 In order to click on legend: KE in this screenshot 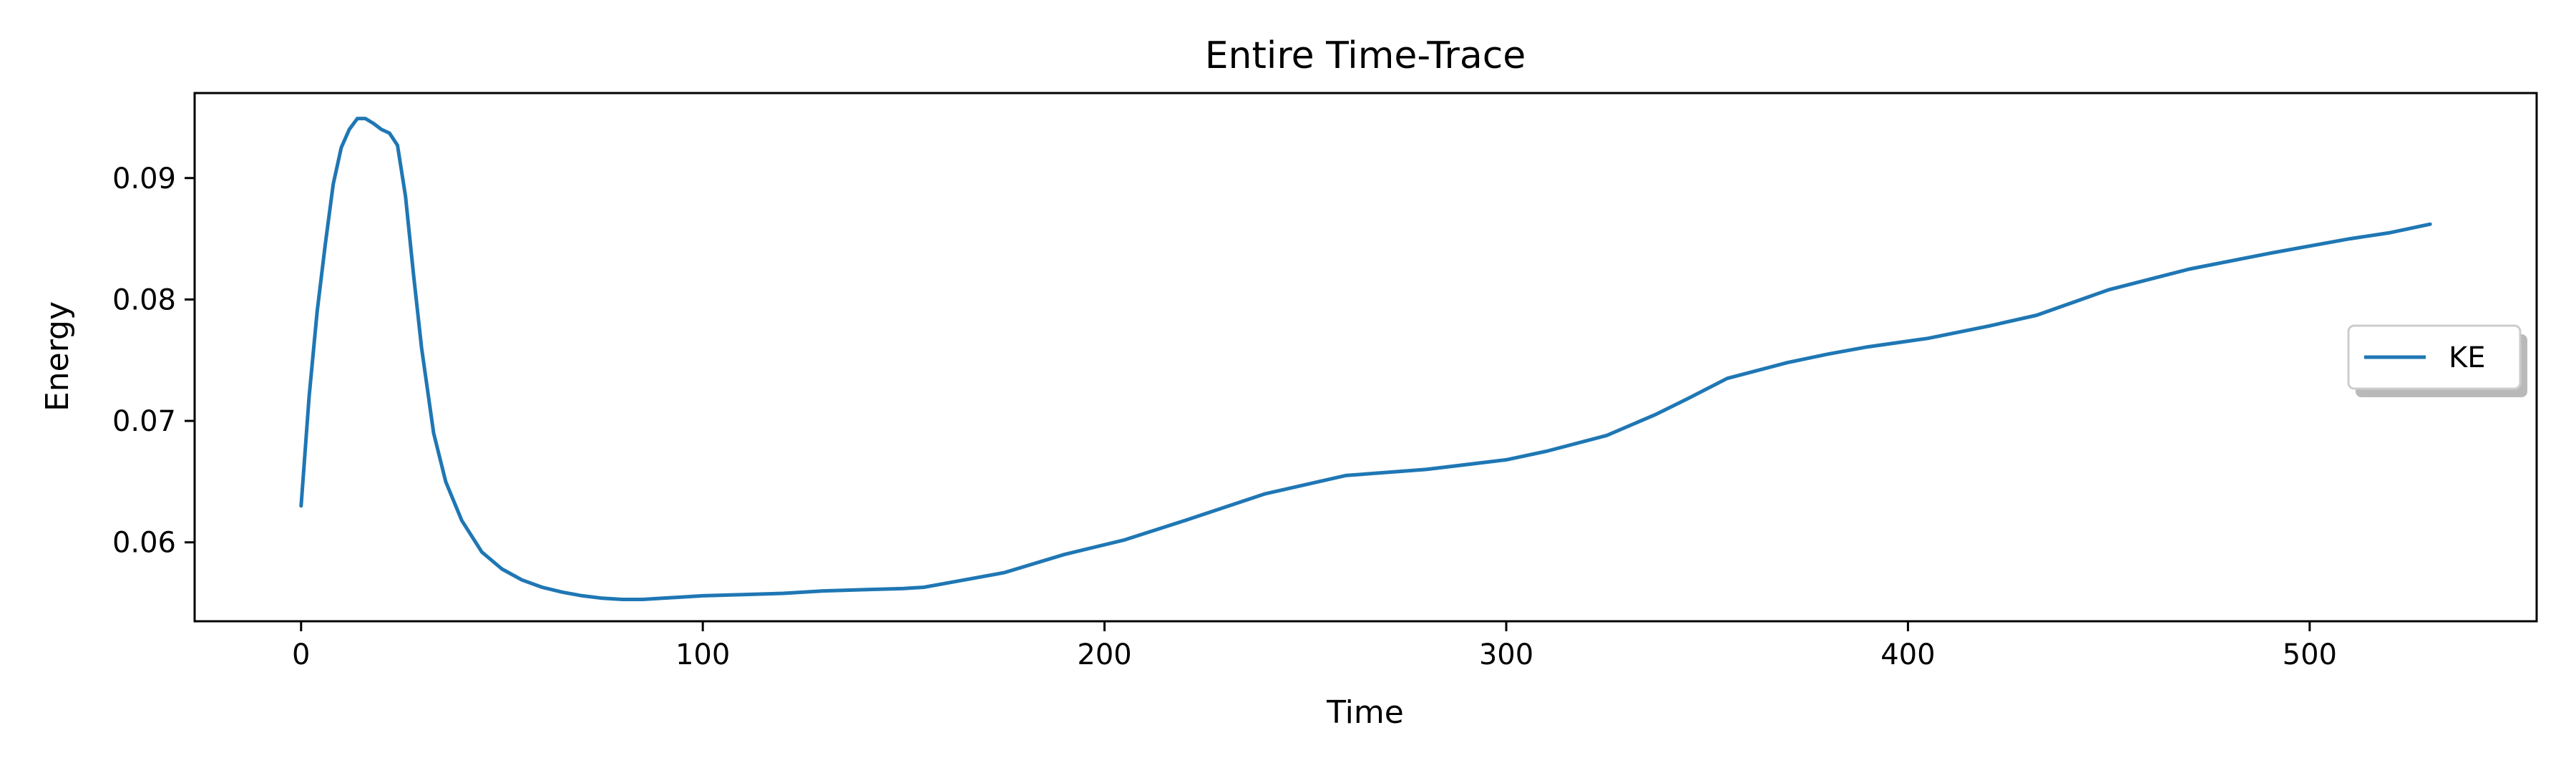, I will do `click(2437, 360)`.